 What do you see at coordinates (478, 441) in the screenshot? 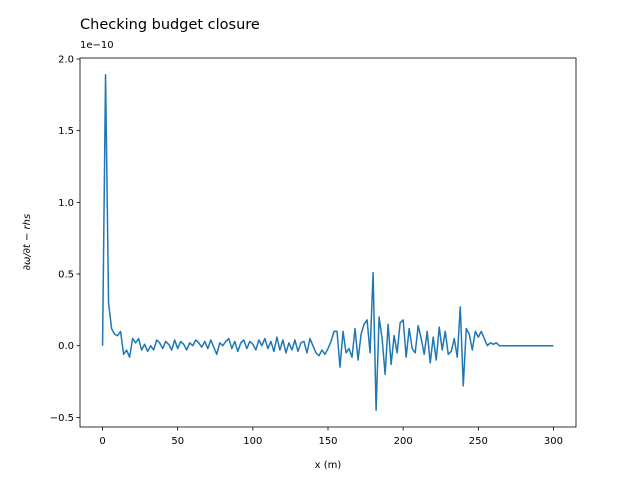
I see `x-tick-label: 250` at bounding box center [478, 441].